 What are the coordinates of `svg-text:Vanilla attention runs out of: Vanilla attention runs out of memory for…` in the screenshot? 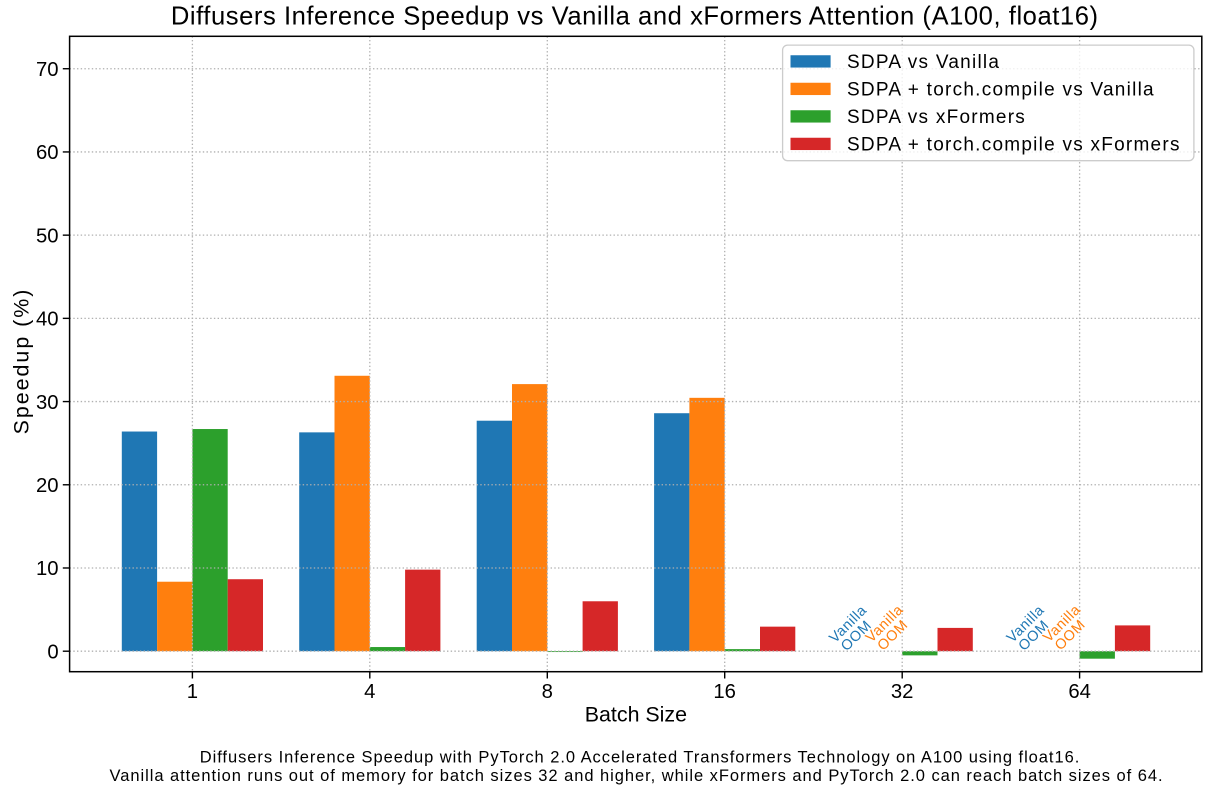 It's located at (637, 776).